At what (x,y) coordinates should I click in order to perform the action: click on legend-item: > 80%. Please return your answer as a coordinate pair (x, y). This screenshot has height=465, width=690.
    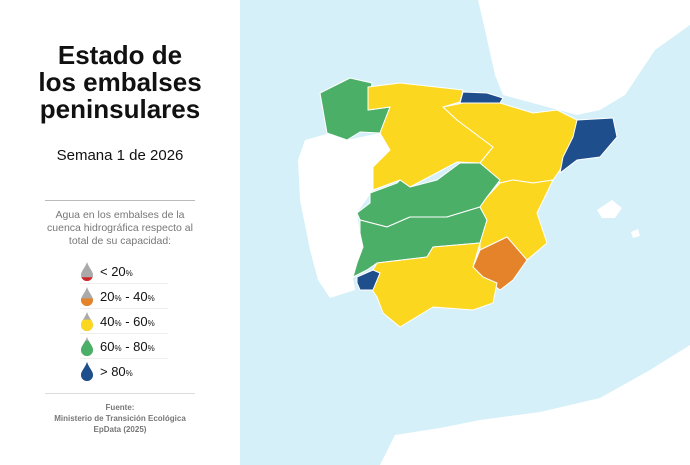
    Looking at the image, I should click on (124, 371).